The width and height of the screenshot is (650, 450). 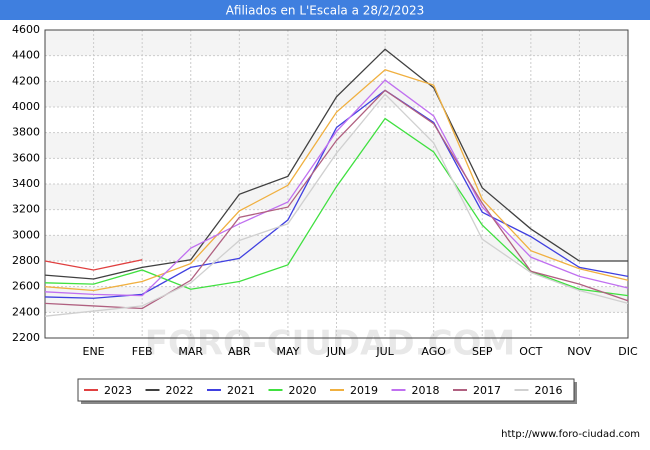 I want to click on x-tick-label: ABR, so click(x=239, y=351).